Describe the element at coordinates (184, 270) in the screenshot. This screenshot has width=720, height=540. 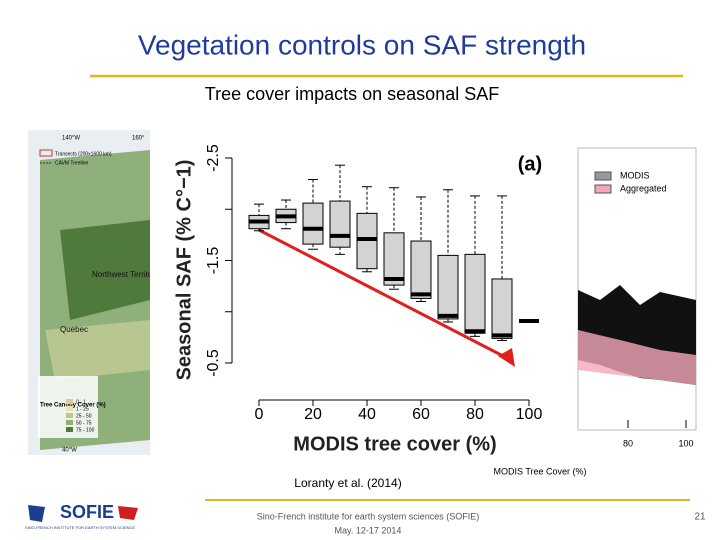
I see `y-axis-label: Seasonal SAF (% C°−1)` at that location.